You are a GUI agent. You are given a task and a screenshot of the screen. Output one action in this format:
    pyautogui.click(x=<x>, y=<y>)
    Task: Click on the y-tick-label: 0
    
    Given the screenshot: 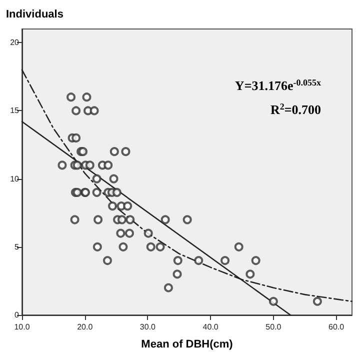 What is the action you would take?
    pyautogui.click(x=17, y=315)
    